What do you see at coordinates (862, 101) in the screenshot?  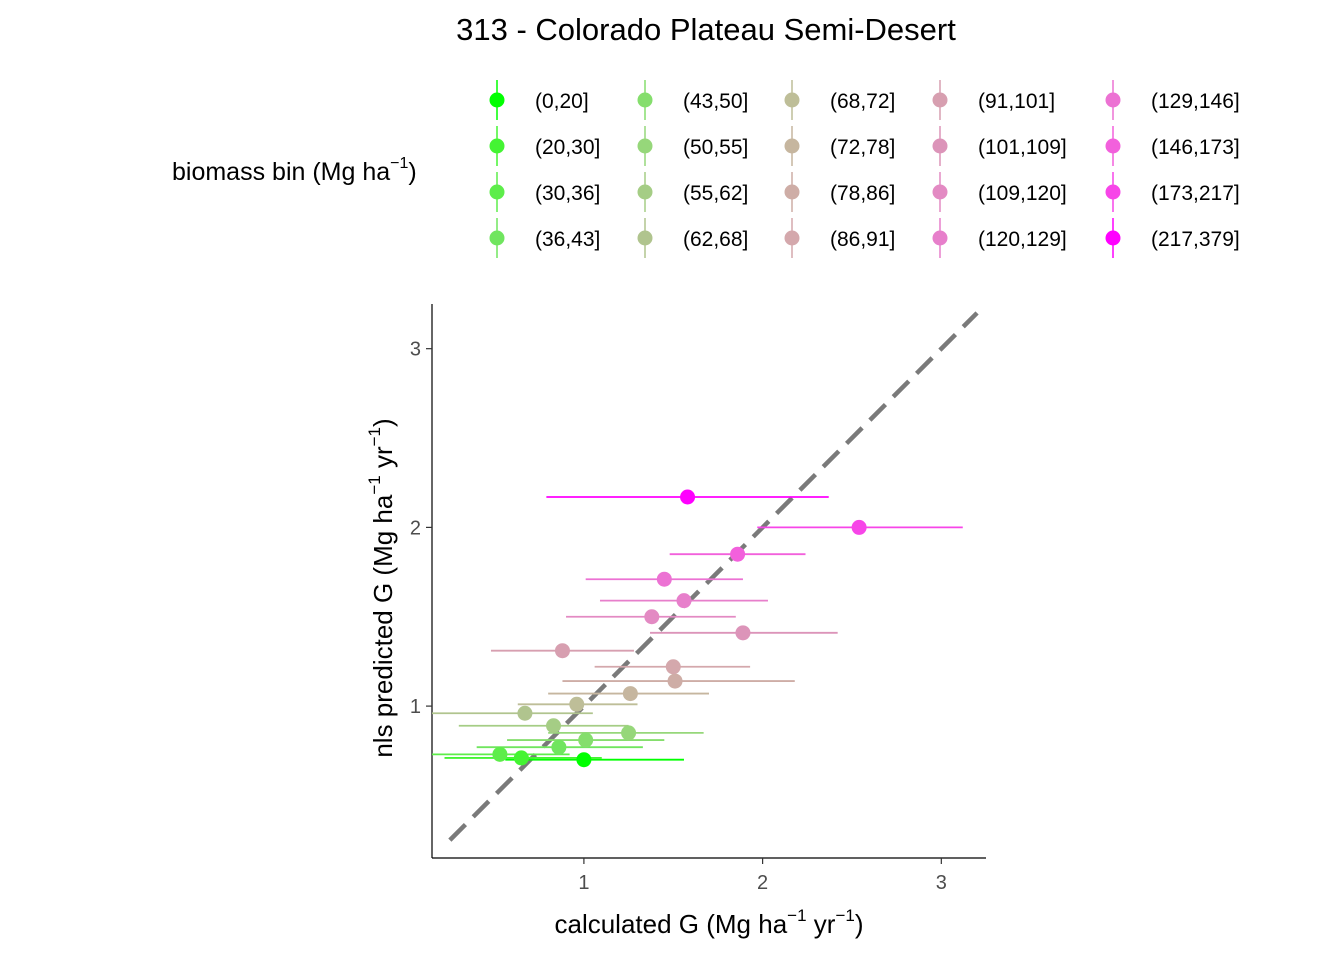 I see `legend-label: (68,72]` at bounding box center [862, 101].